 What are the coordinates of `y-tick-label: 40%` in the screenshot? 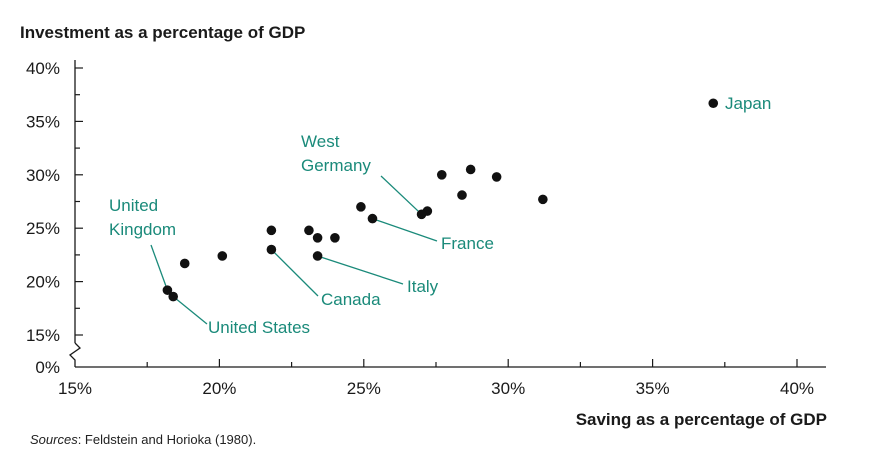 It's located at (43, 68).